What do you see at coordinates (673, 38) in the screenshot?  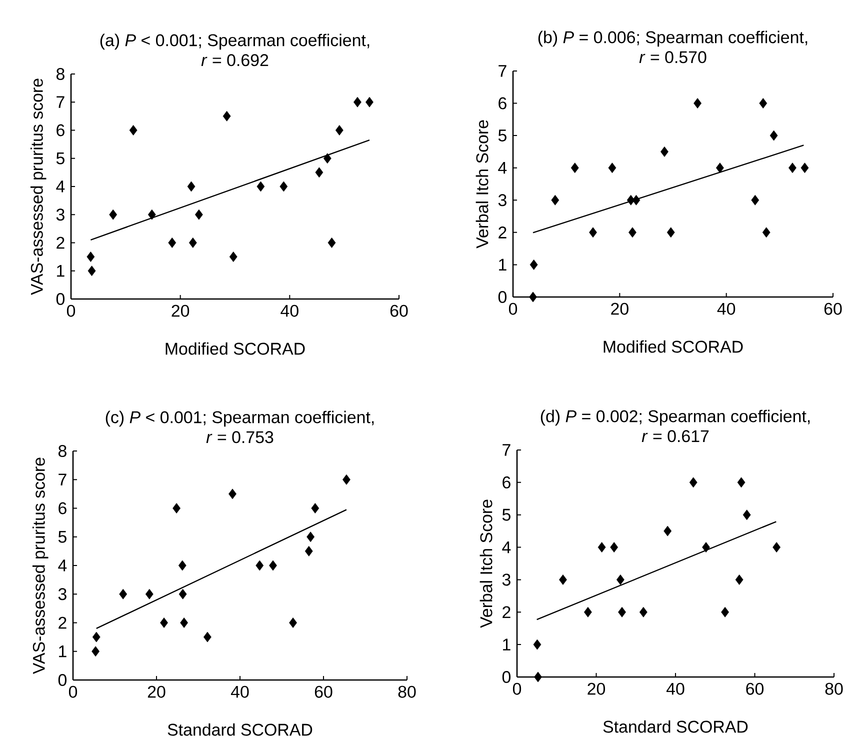 I see `chart-title: (b) P = 0.006; Spearman coefficient,` at bounding box center [673, 38].